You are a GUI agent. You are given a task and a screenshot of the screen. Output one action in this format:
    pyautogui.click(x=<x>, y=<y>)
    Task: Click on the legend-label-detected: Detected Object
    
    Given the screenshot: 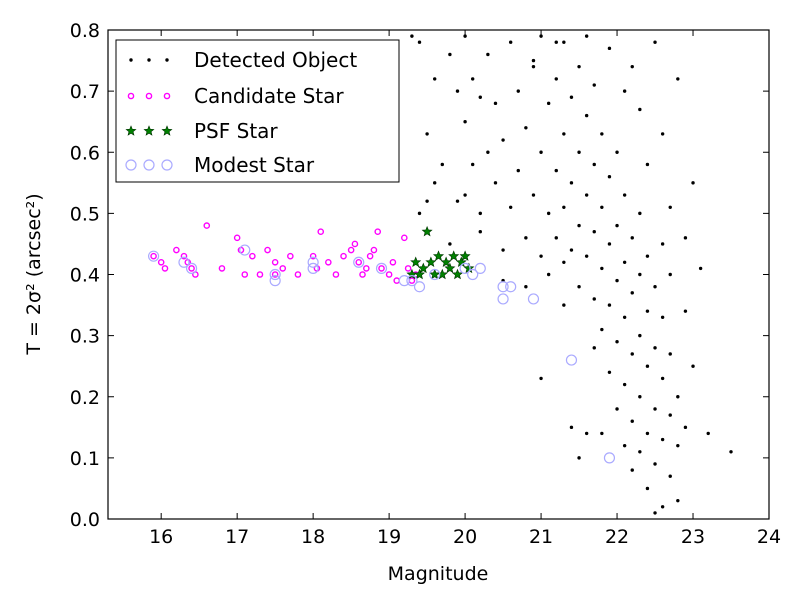 What is the action you would take?
    pyautogui.click(x=275, y=60)
    